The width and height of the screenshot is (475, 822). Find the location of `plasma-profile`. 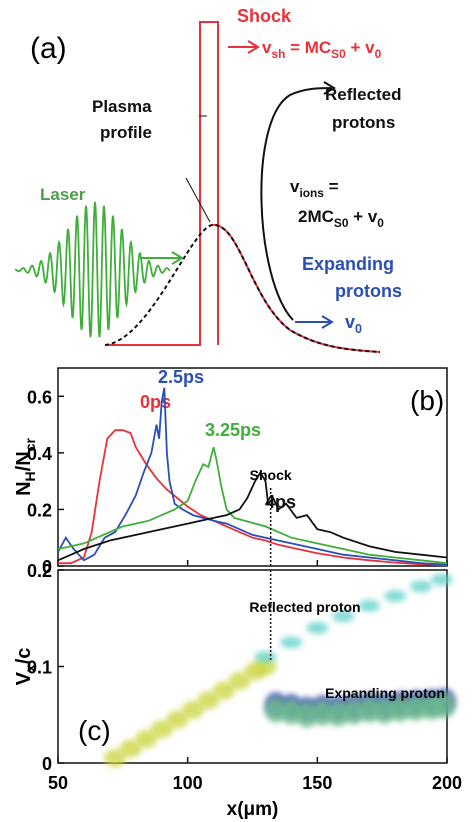

plasma-profile is located at coordinates (242, 288).